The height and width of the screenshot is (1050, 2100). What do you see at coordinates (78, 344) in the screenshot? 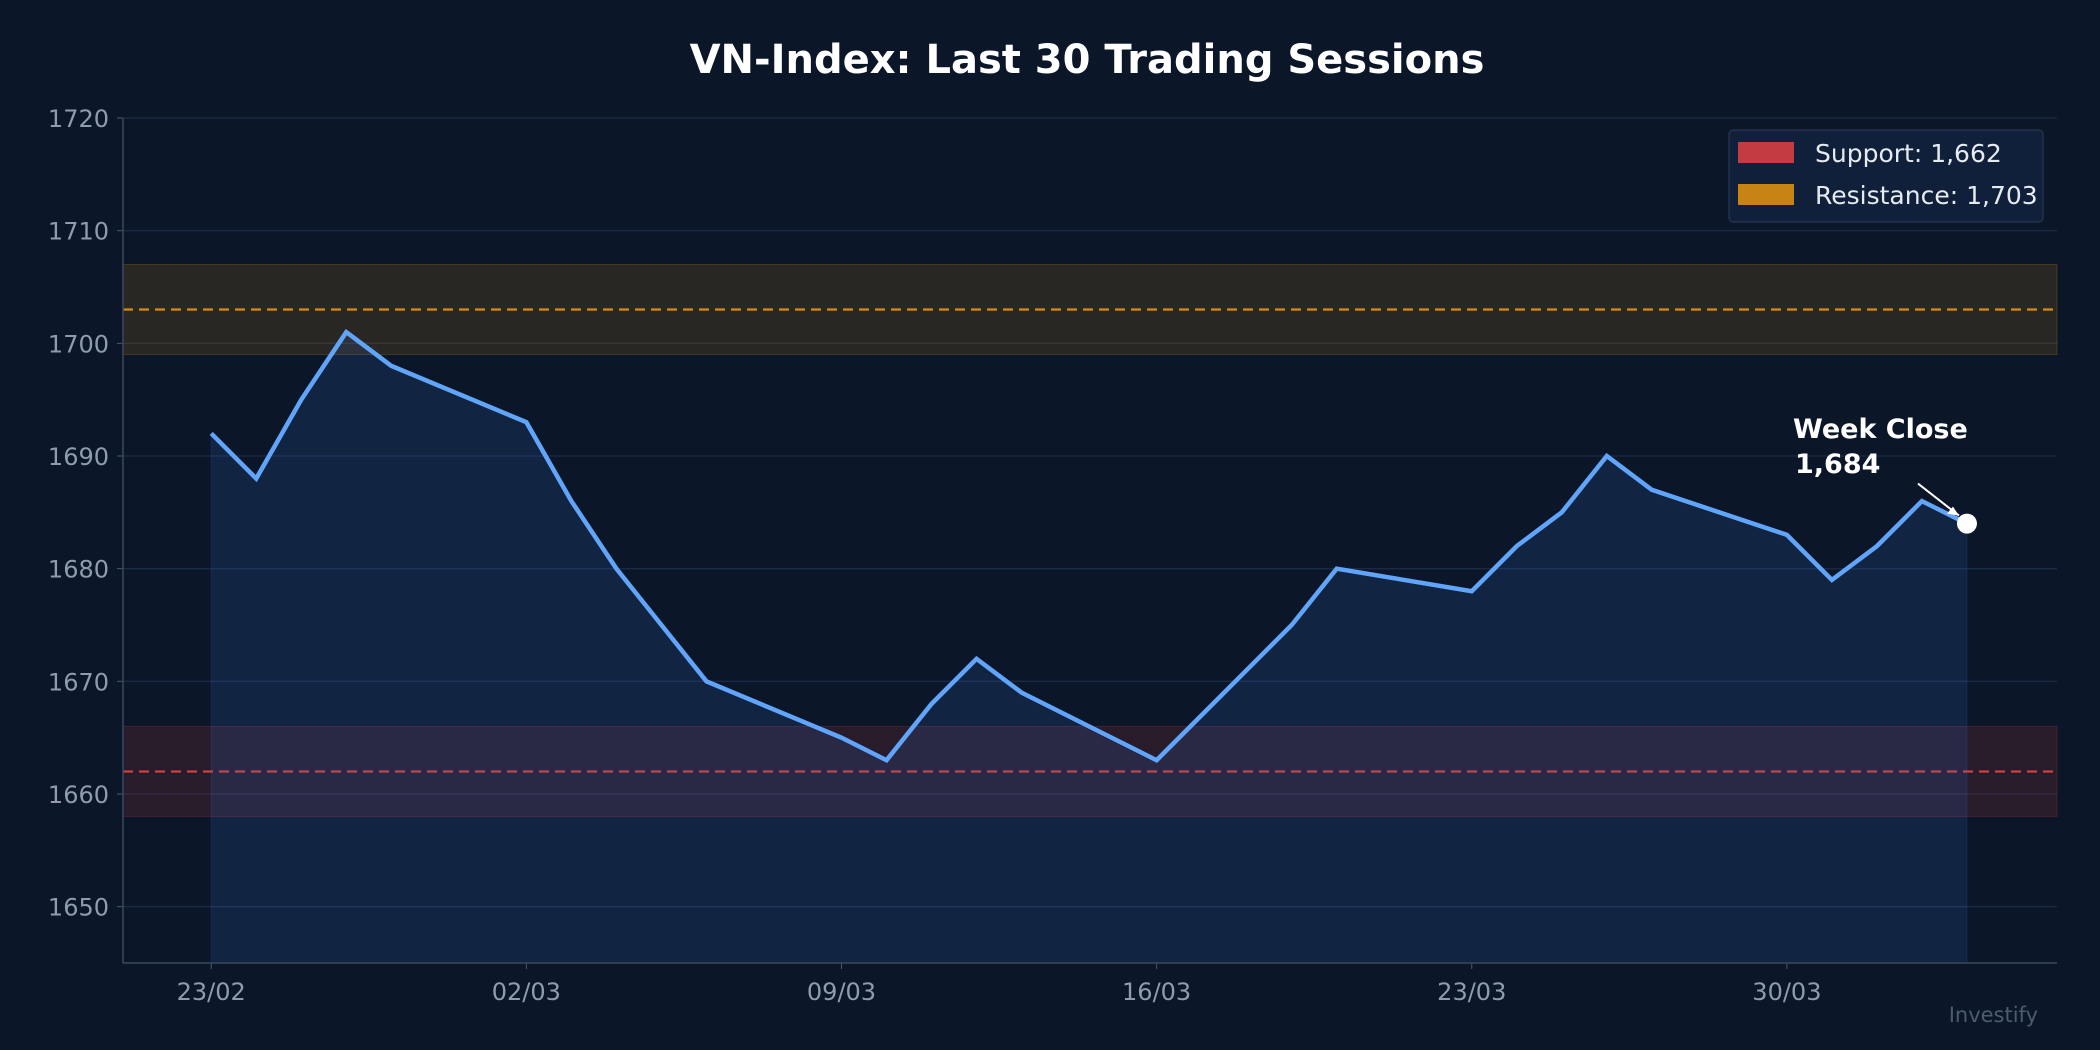
I see `y-tick-label: 1700` at bounding box center [78, 344].